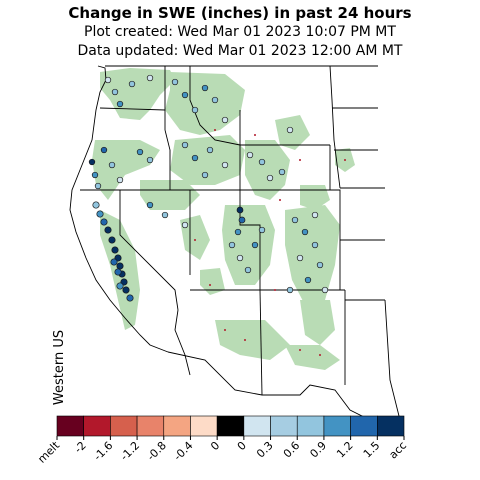  Describe the element at coordinates (335, 127) in the screenshot. I see `border-east-dakotas` at that location.